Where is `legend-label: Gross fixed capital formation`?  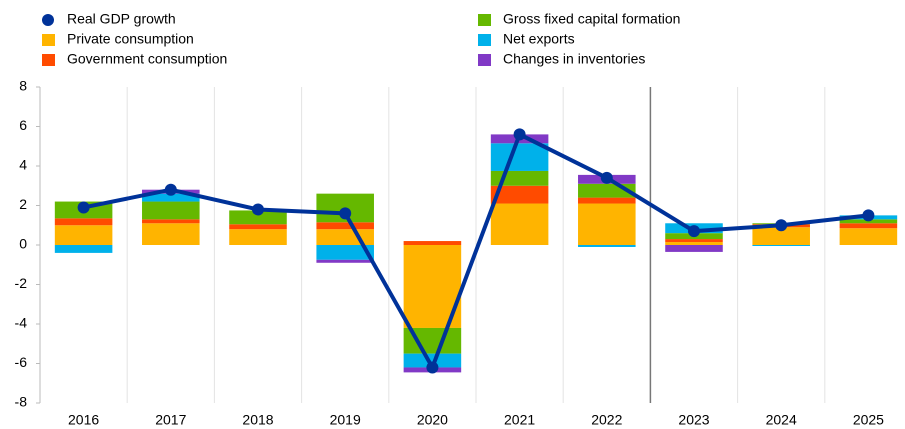
legend-label: Gross fixed capital formation is located at coordinates (591, 19).